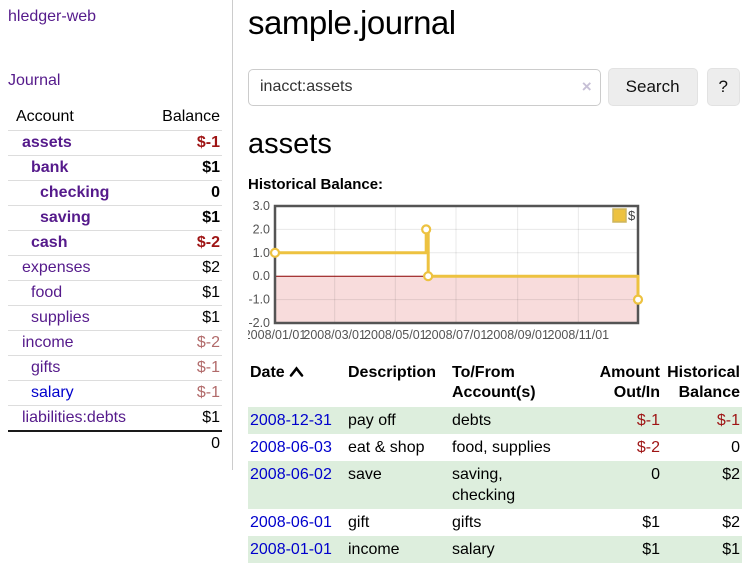  I want to click on account-link-liabilities-debts: liabilities:debts, so click(74, 417).